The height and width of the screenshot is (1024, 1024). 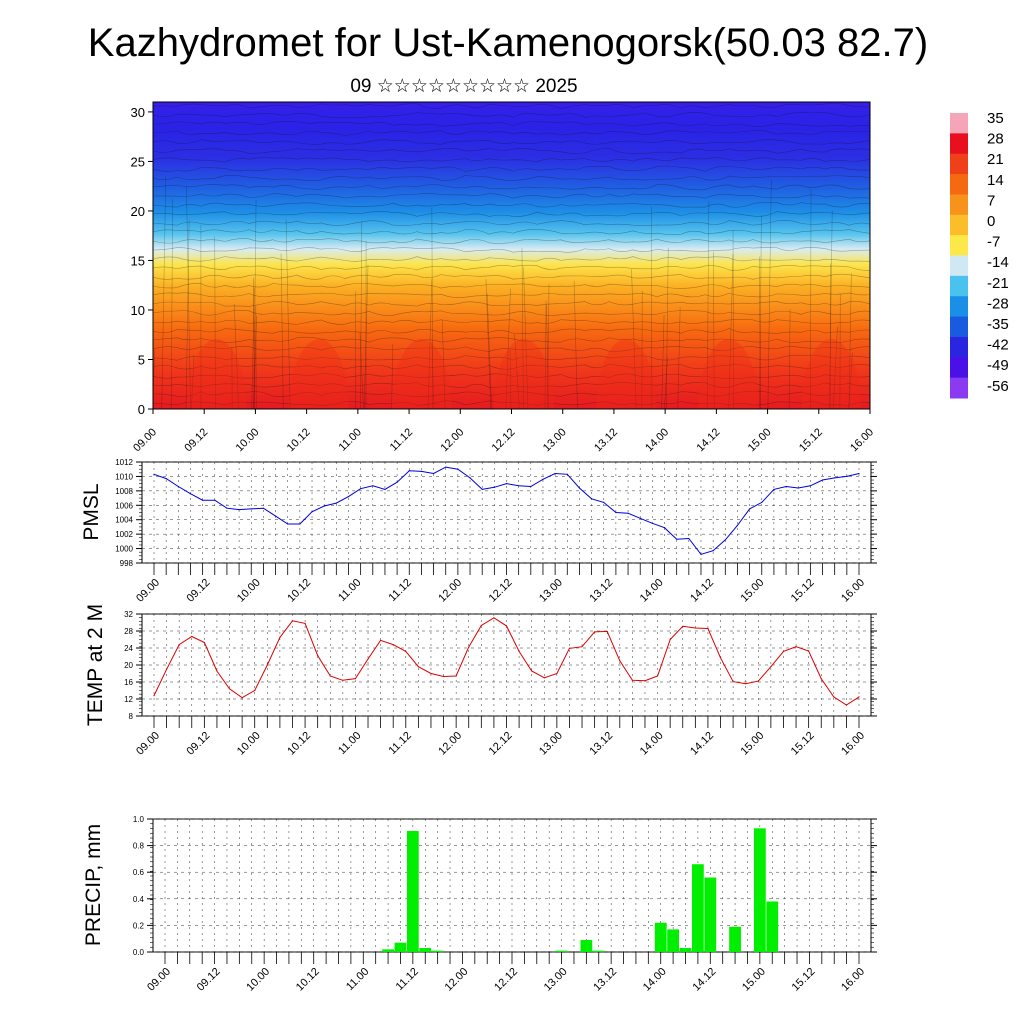 What do you see at coordinates (124, 505) in the screenshot?
I see `y-tick-label: 1006` at bounding box center [124, 505].